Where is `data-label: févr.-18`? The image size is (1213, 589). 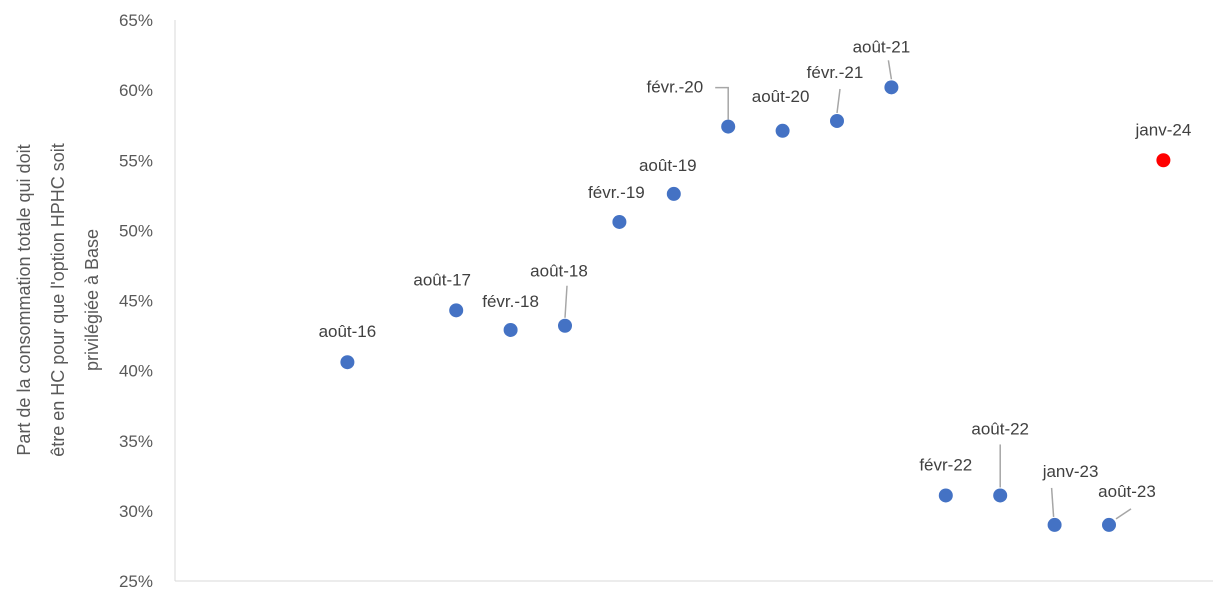 data-label: févr.-18 is located at coordinates (510, 301).